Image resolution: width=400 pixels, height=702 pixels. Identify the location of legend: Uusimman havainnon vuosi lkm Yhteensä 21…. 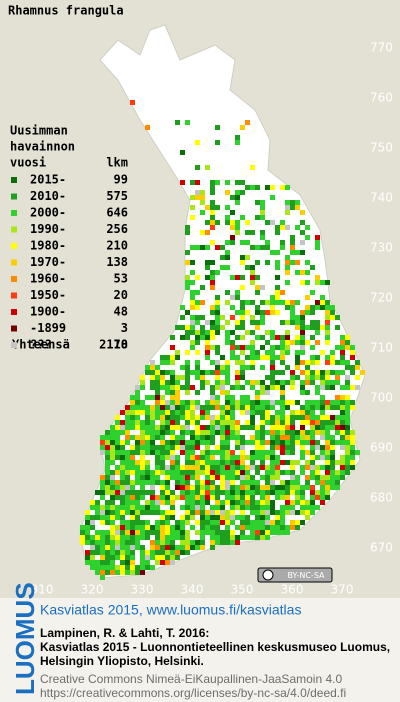
(69, 238).